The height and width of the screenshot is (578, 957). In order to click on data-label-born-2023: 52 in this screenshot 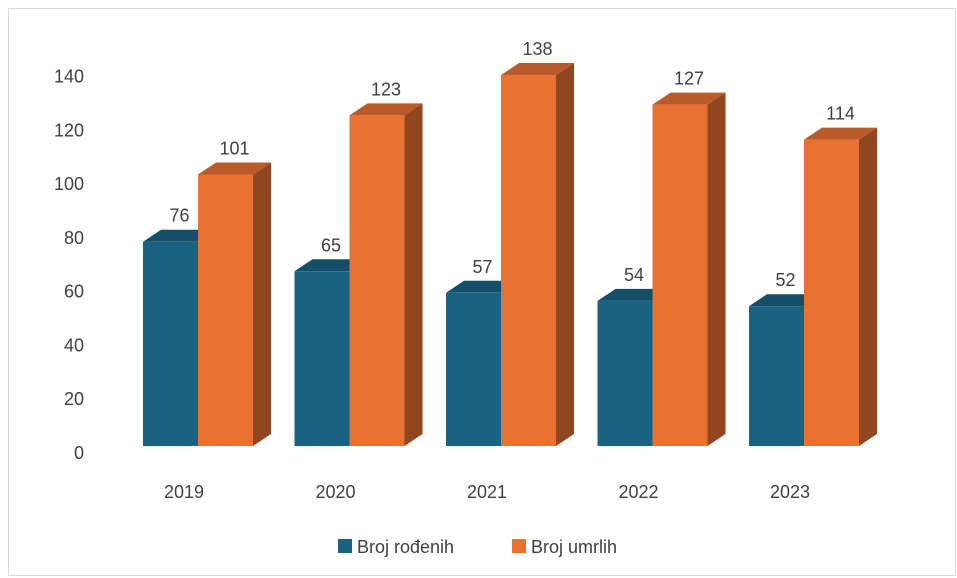, I will do `click(785, 280)`.